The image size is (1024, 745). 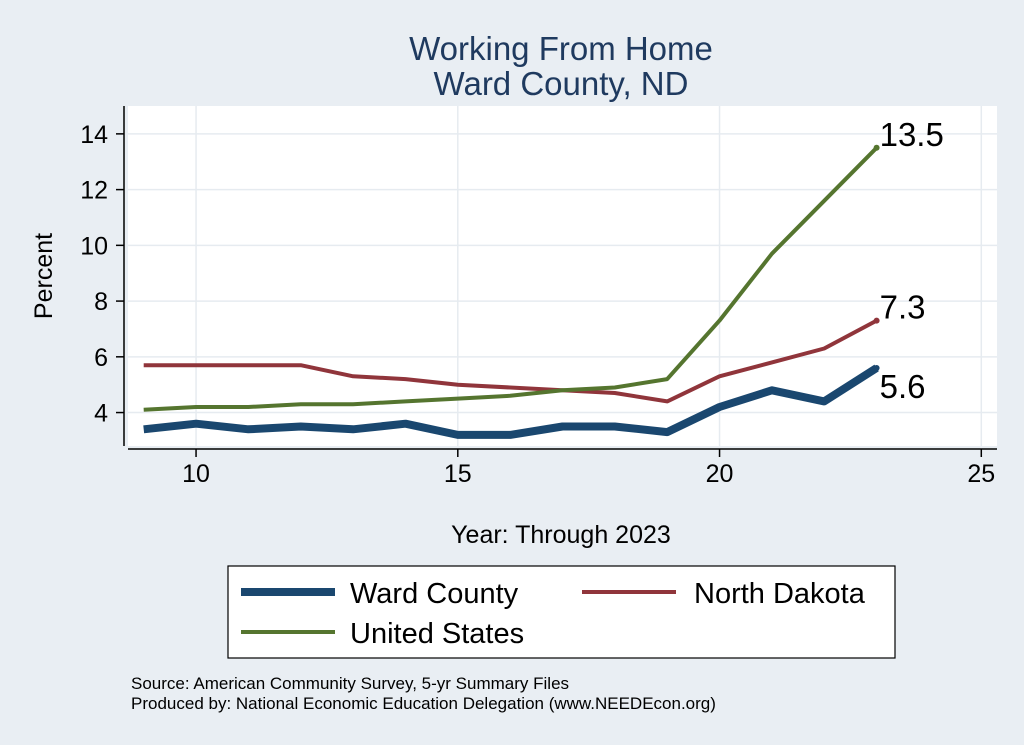 What do you see at coordinates (44, 276) in the screenshot?
I see `y-axis-title: Percent` at bounding box center [44, 276].